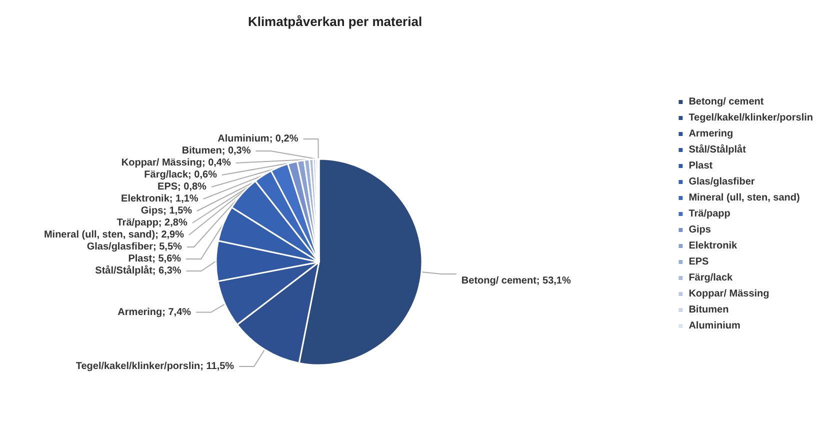  I want to click on legend-label: Glas/glasfiber, so click(721, 182).